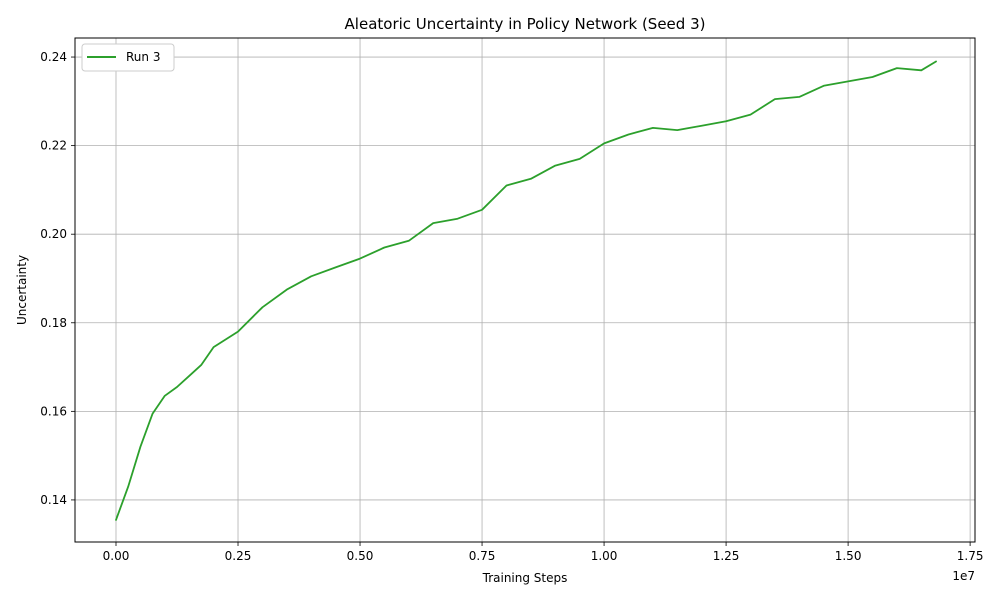 The image size is (1000, 600). Describe the element at coordinates (22, 290) in the screenshot. I see `y-axis-title: Uncertainty` at that location.